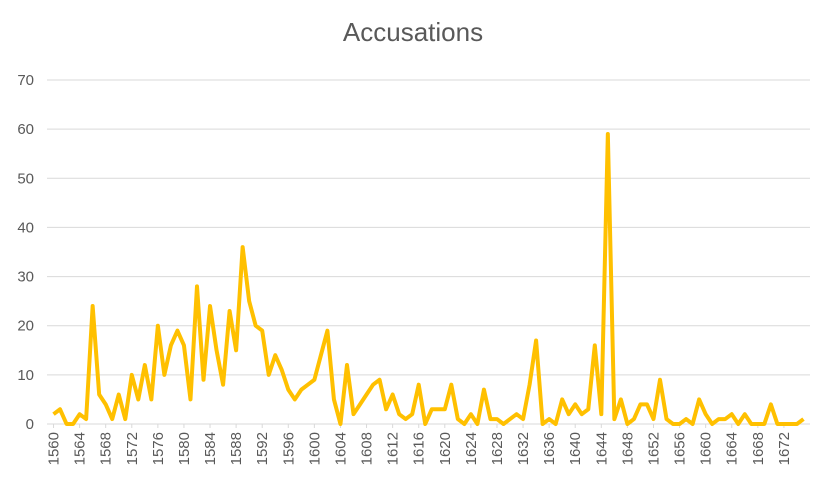 Image resolution: width=826 pixels, height=491 pixels. What do you see at coordinates (706, 448) in the screenshot?
I see `x-tick-label: 1660` at bounding box center [706, 448].